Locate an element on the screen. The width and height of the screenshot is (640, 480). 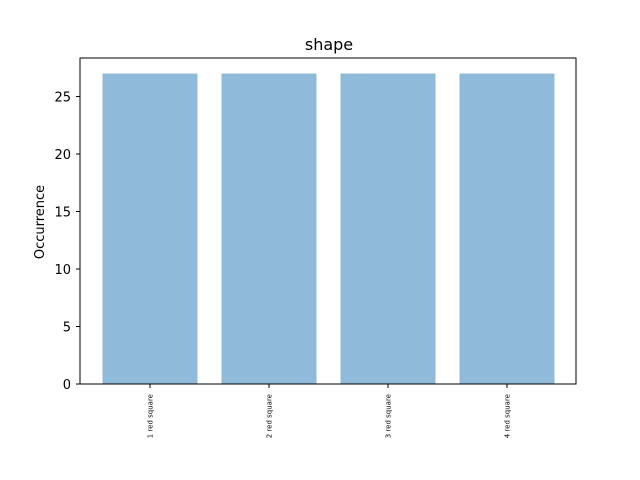
y-tick-label: 5 is located at coordinates (67, 328).